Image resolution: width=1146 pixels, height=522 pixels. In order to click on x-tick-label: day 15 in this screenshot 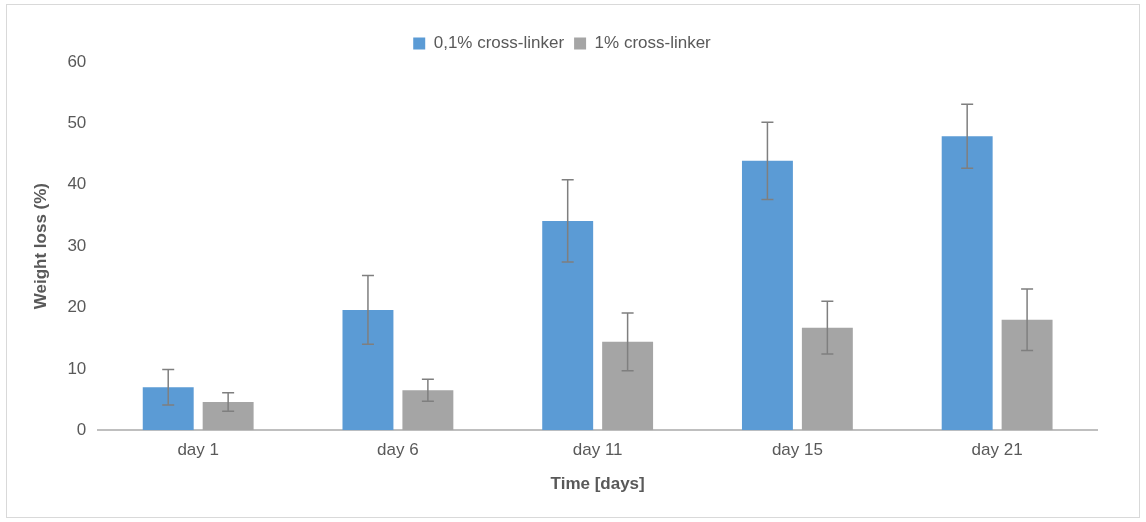, I will do `click(797, 450)`.